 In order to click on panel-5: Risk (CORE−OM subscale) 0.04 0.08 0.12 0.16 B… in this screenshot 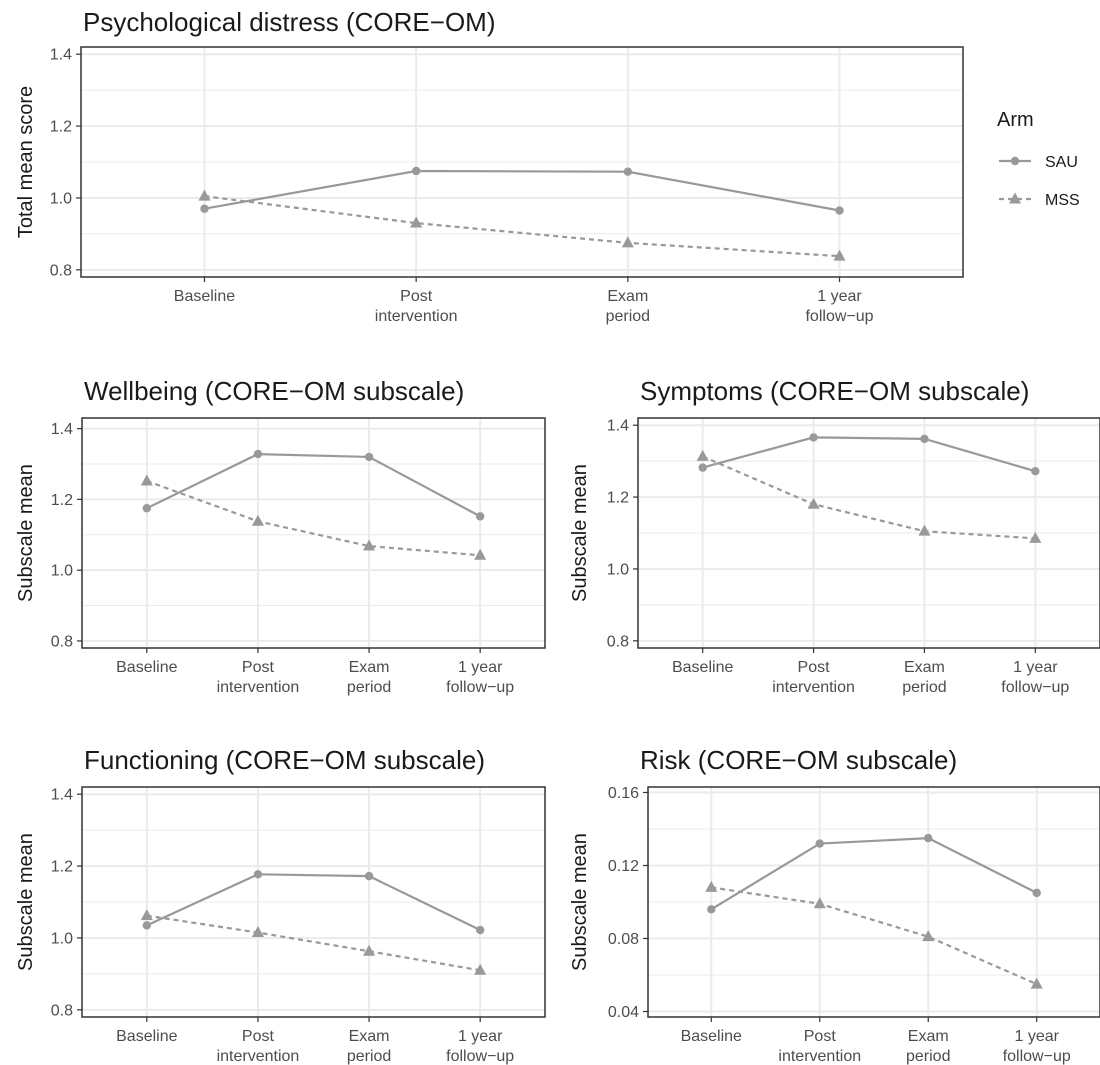, I will do `click(834, 905)`.